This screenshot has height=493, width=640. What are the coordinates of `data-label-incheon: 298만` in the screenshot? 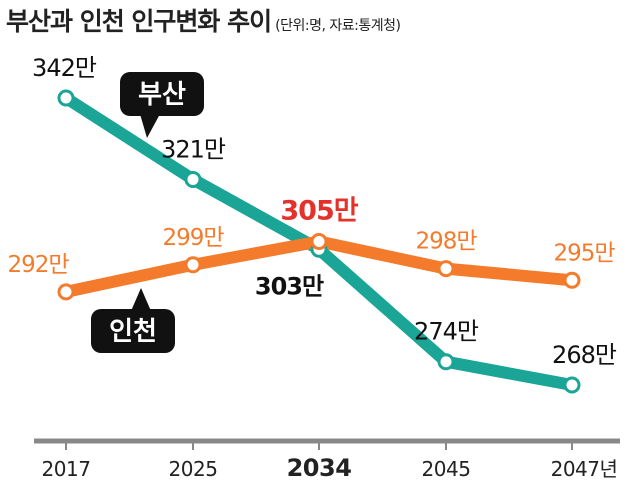 It's located at (446, 242).